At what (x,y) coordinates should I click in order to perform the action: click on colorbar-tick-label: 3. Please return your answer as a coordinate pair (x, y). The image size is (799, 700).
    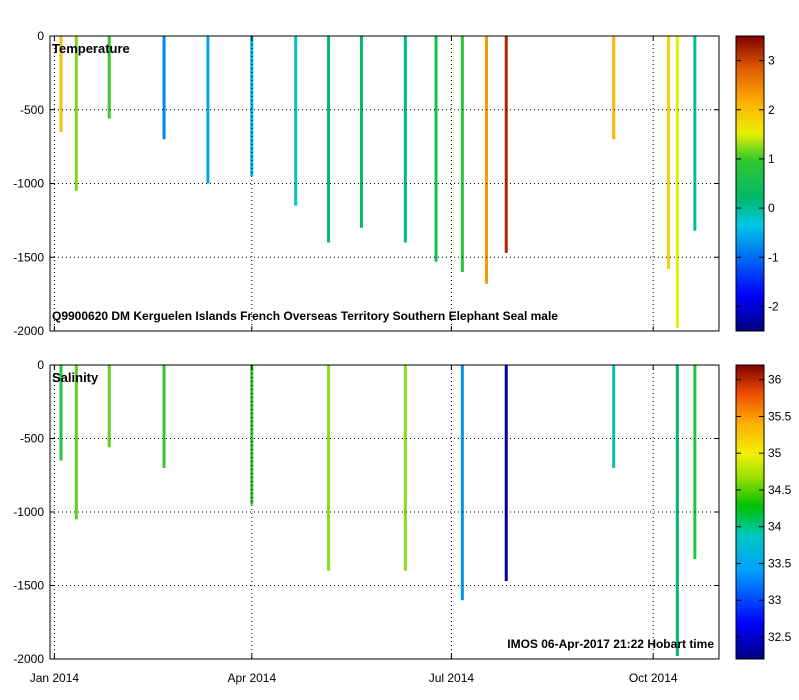
    Looking at the image, I should click on (771, 61).